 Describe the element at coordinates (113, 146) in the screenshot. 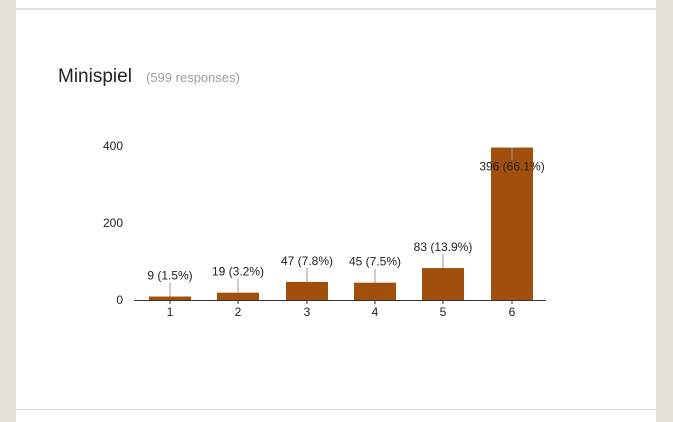

I see `y-tick-label: 400` at that location.